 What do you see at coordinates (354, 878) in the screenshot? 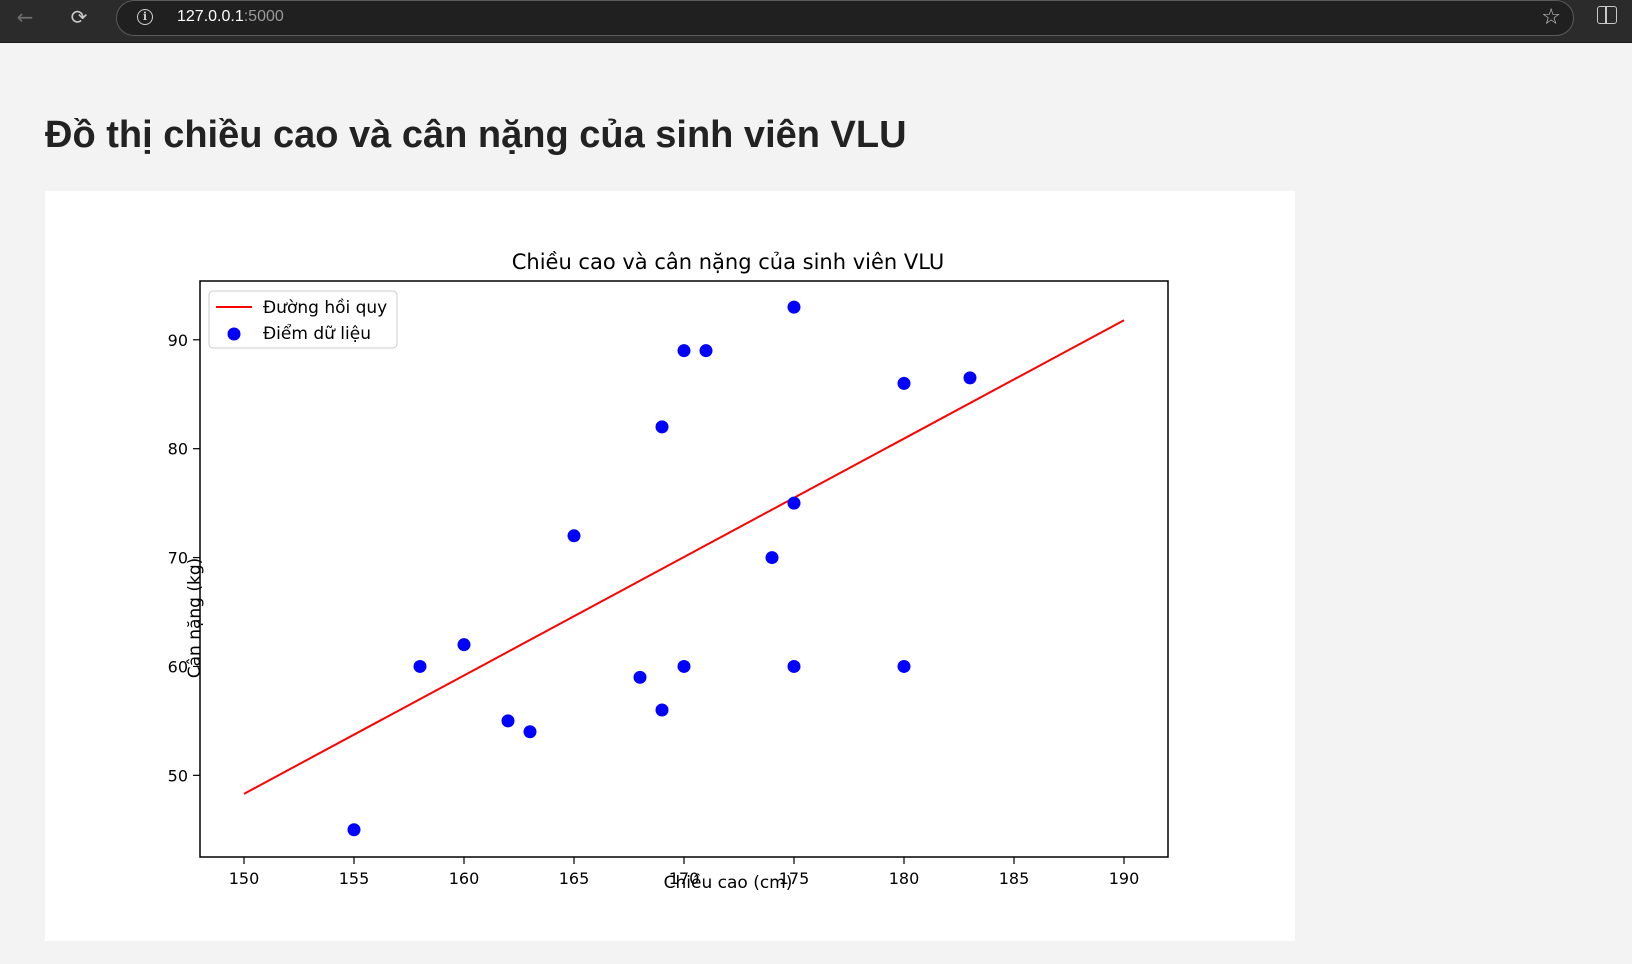
I see `x-tick-label: 155` at bounding box center [354, 878].